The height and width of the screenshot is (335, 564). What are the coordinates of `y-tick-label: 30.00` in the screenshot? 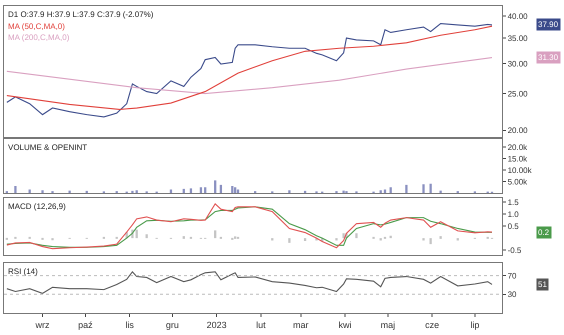 It's located at (518, 63).